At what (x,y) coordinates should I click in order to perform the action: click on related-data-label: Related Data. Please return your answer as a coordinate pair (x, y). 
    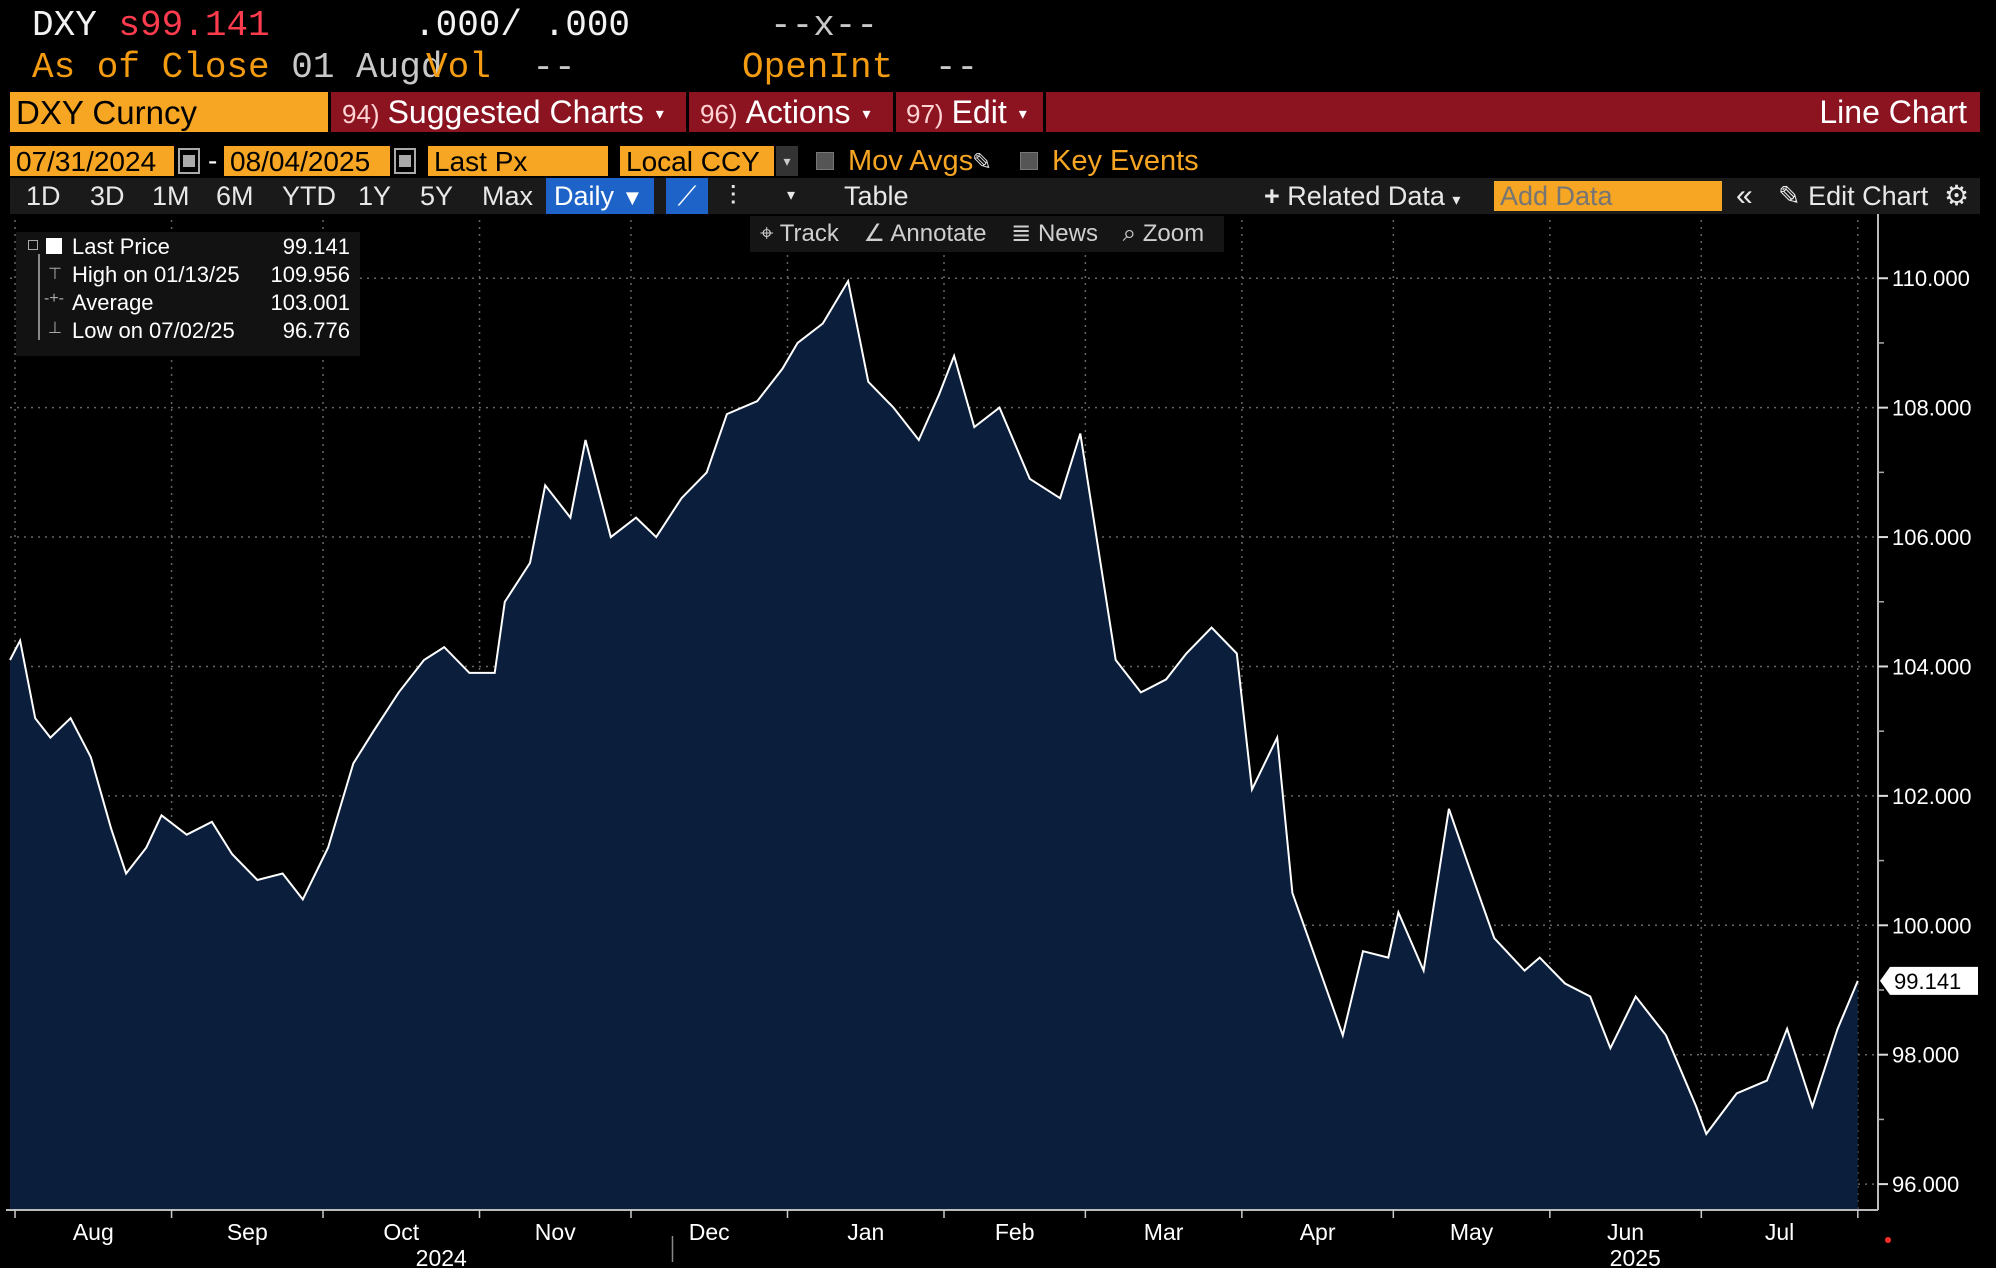
    Looking at the image, I should click on (1366, 196).